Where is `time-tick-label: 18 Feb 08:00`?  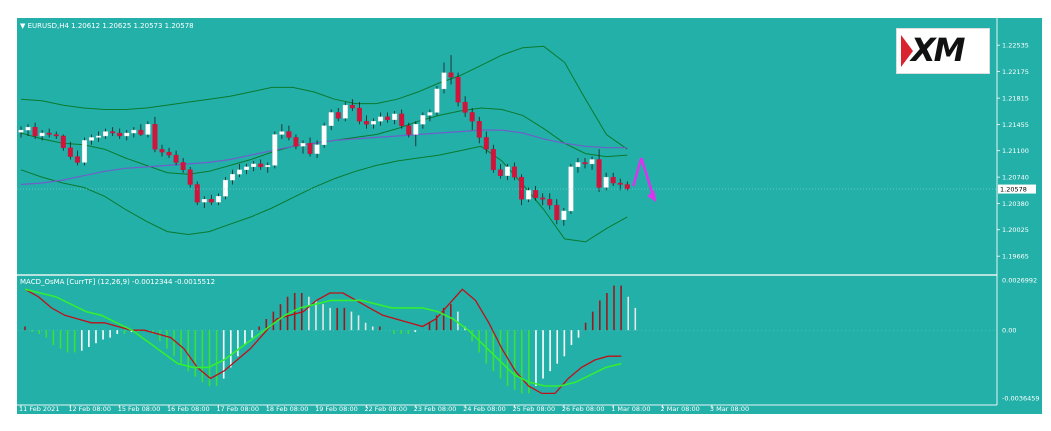 time-tick-label: 18 Feb 08:00 is located at coordinates (287, 409).